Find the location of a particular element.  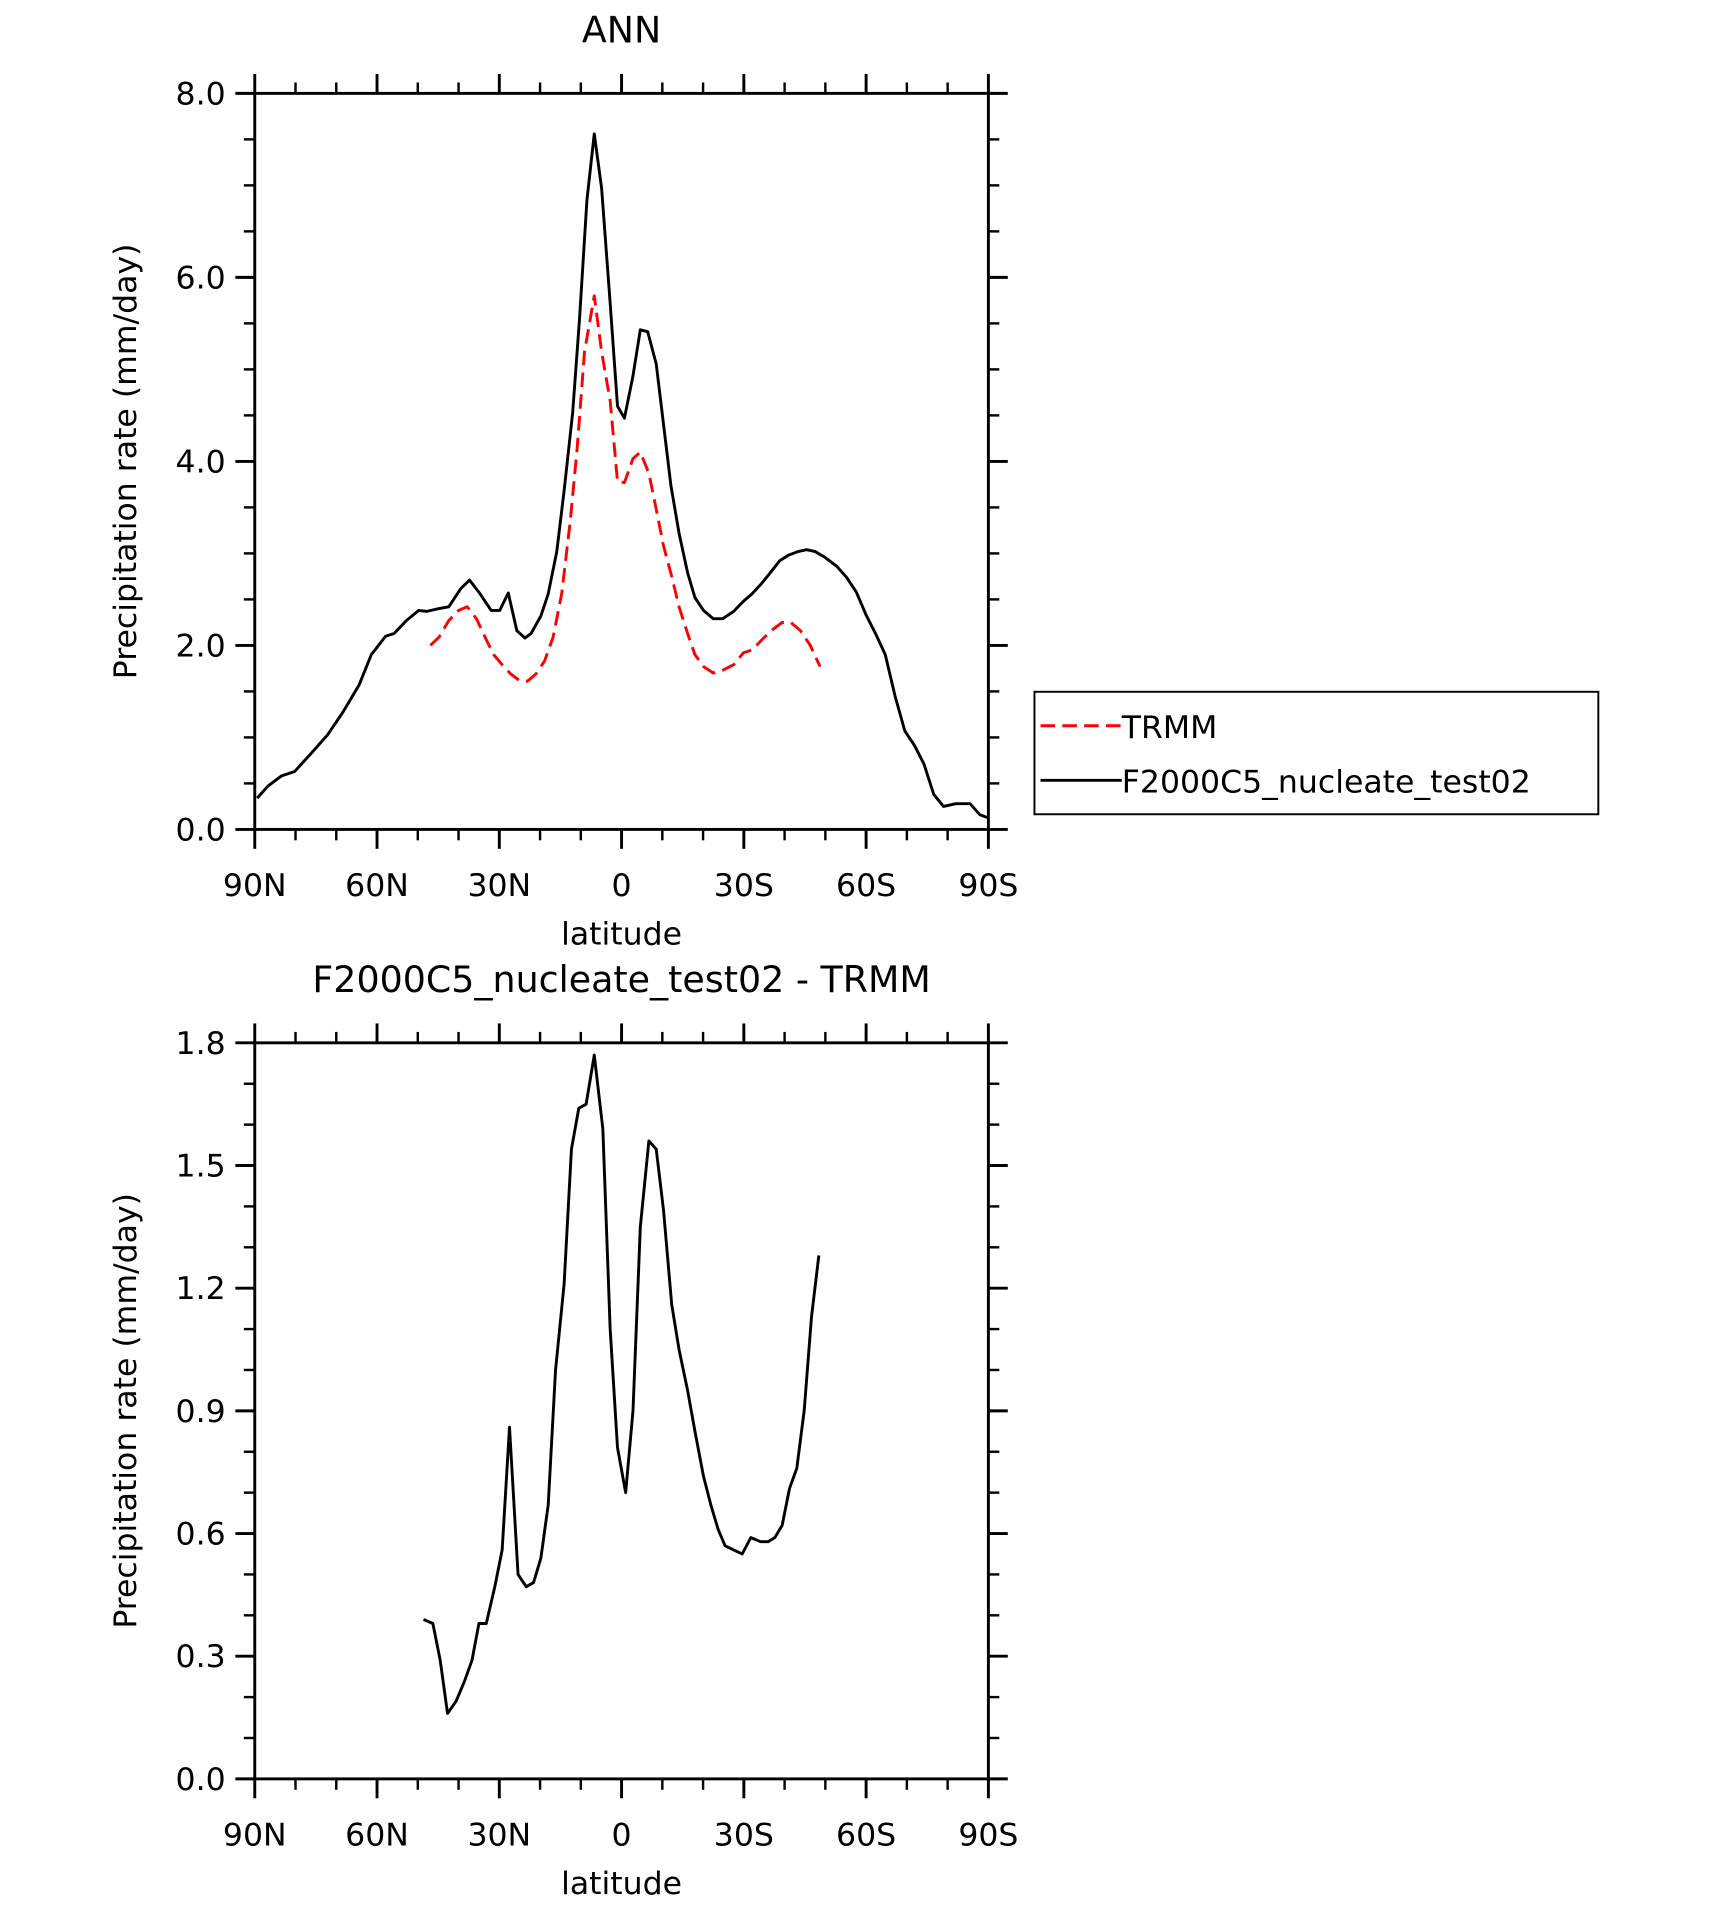

chart-title: ANN is located at coordinates (621, 29).